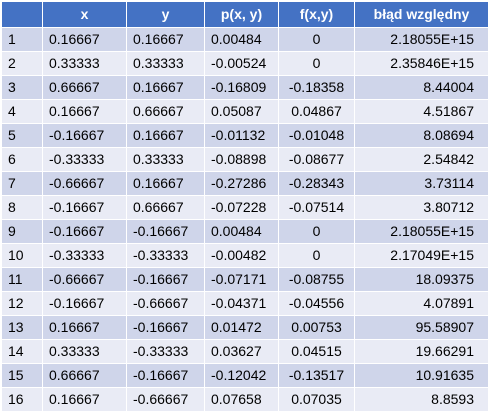 This screenshot has height=412, width=489. What do you see at coordinates (421, 183) in the screenshot?
I see `cell-relative-error: 3.73114` at bounding box center [421, 183].